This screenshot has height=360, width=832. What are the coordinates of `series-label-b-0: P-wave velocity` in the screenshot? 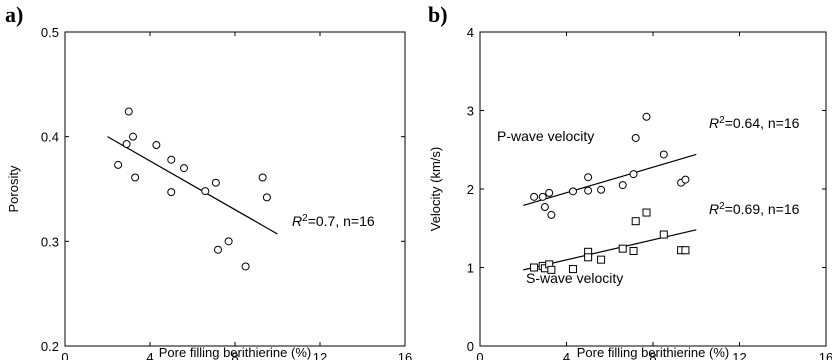 It's located at (545, 136).